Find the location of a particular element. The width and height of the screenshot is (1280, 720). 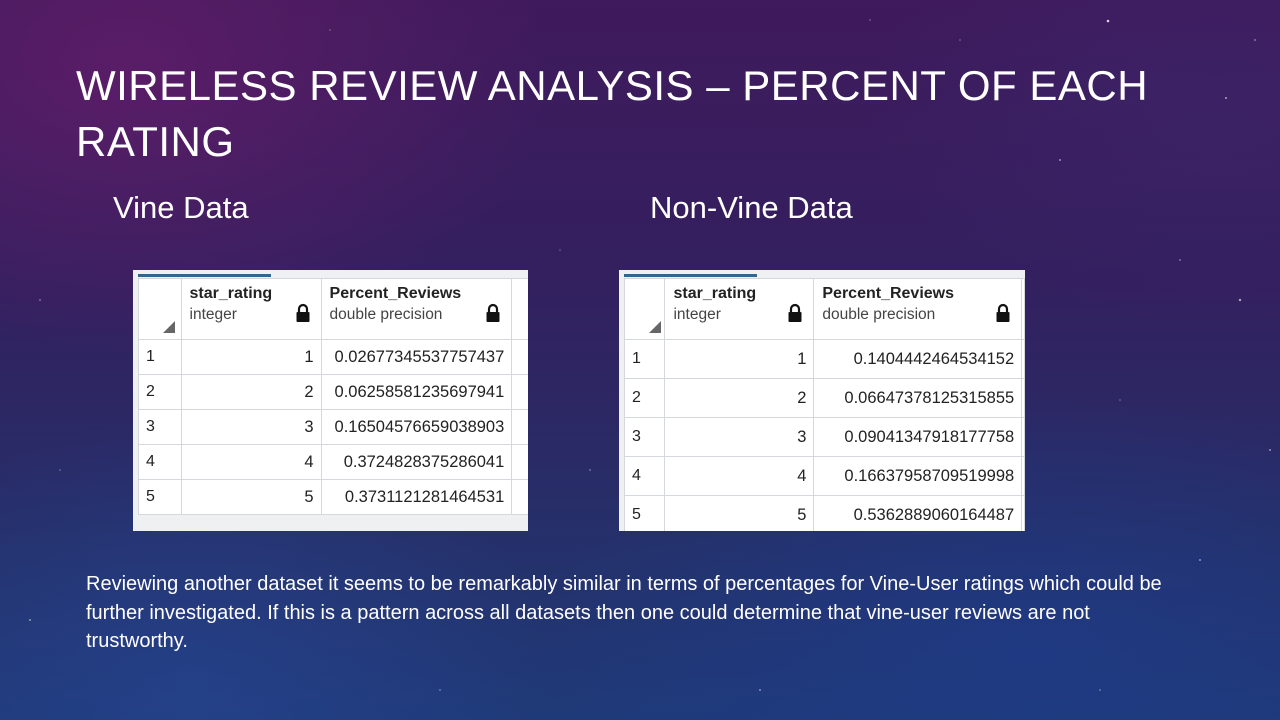

vine-data-heading: Vine Data is located at coordinates (181, 207).